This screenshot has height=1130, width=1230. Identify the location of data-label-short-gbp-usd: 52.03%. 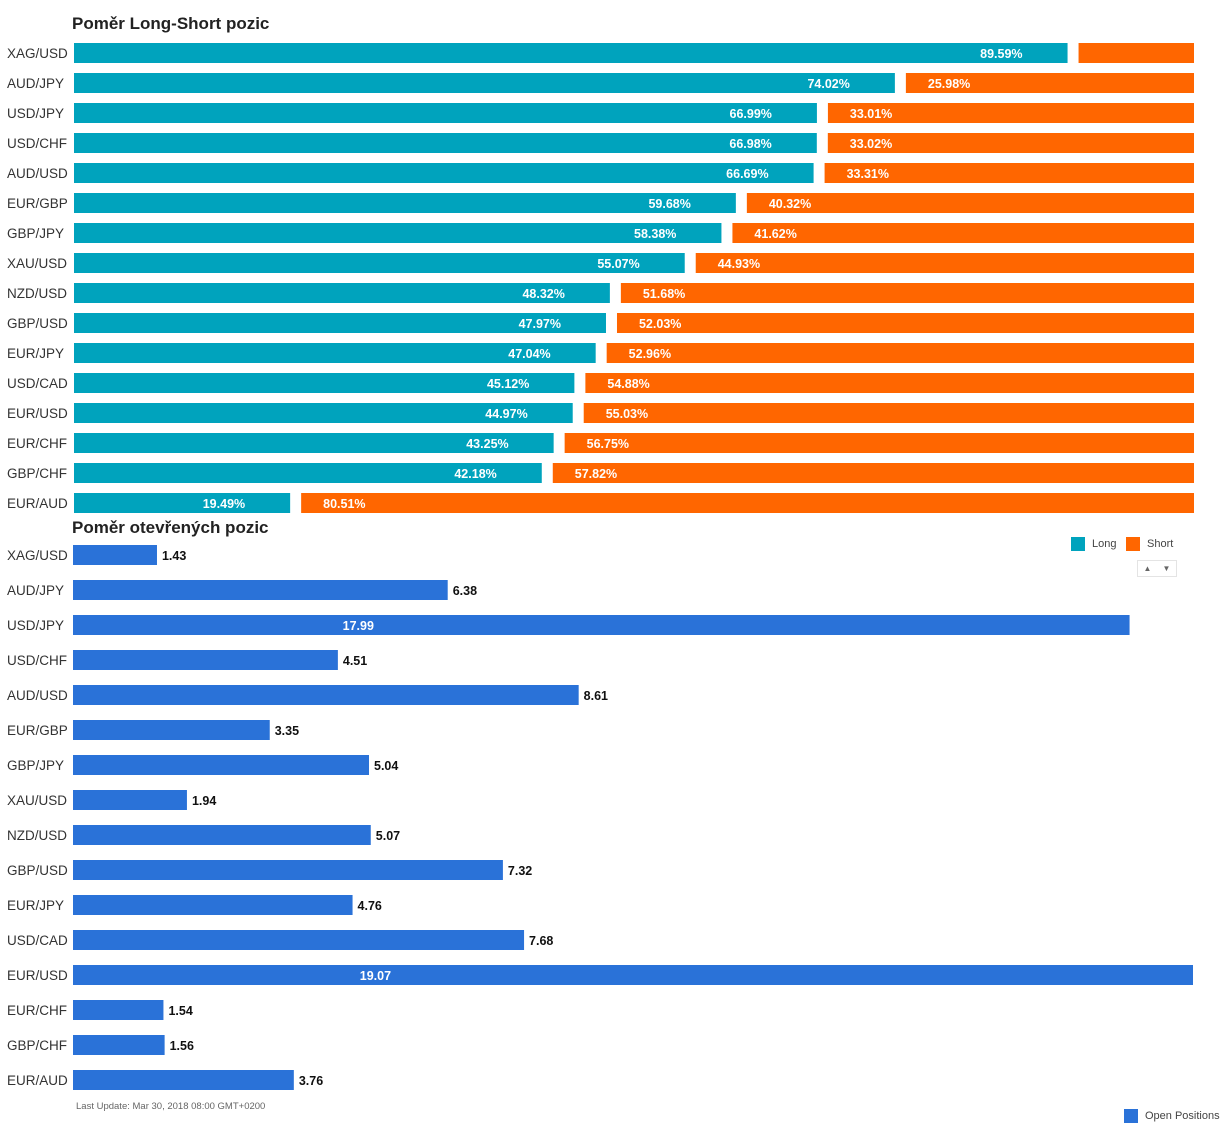
(660, 324).